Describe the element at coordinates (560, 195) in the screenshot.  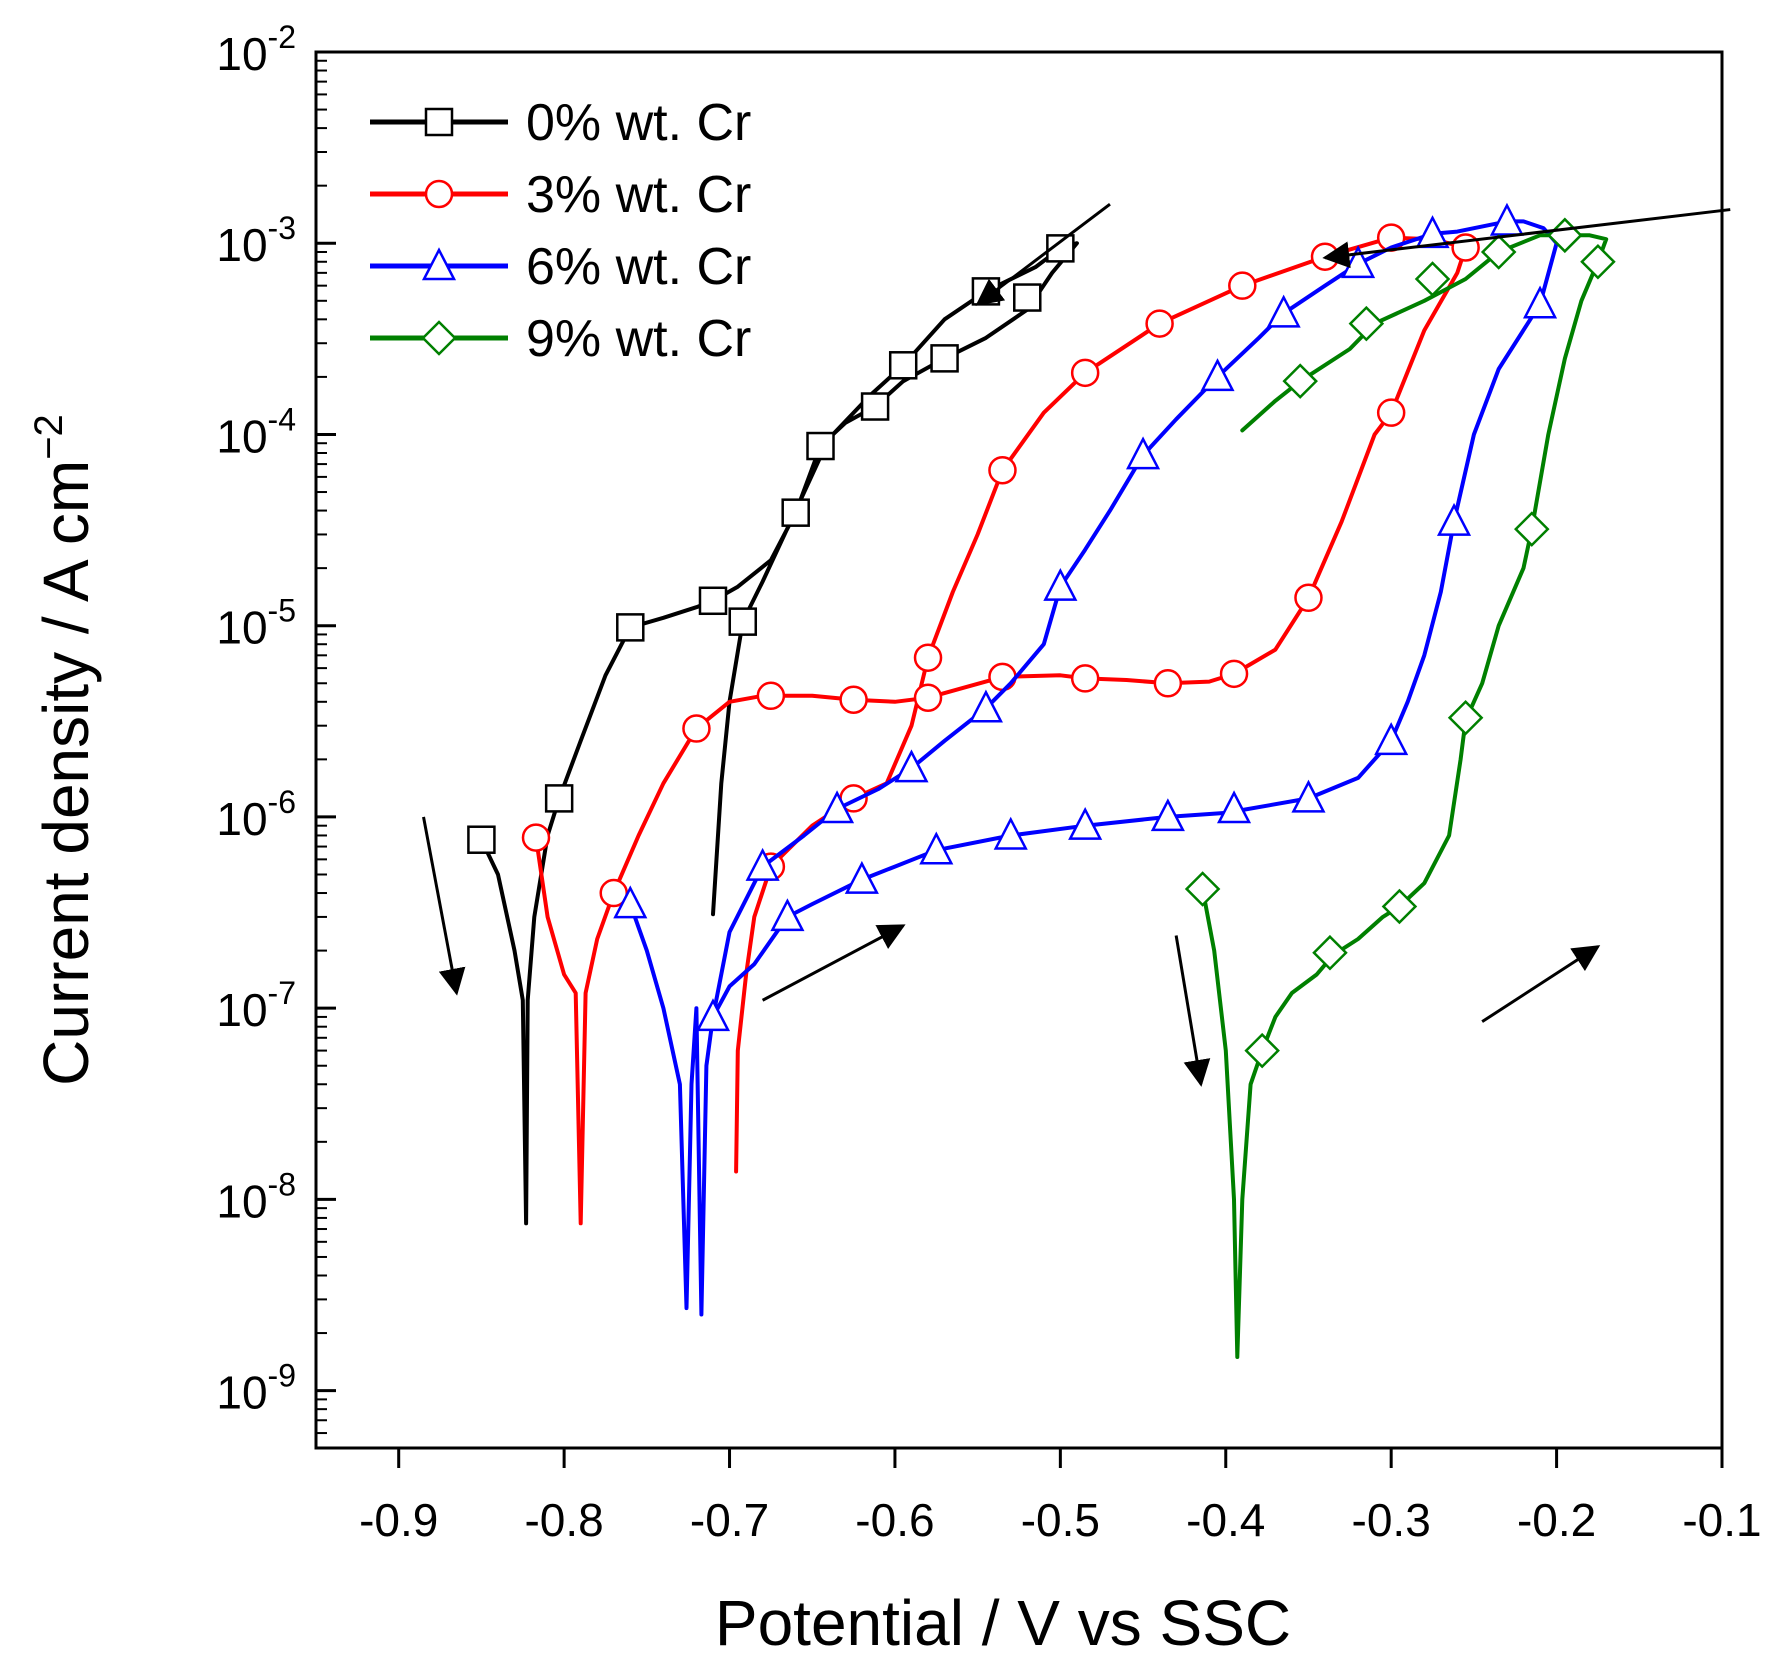
I see `legend-item: 3% wt. Cr` at that location.